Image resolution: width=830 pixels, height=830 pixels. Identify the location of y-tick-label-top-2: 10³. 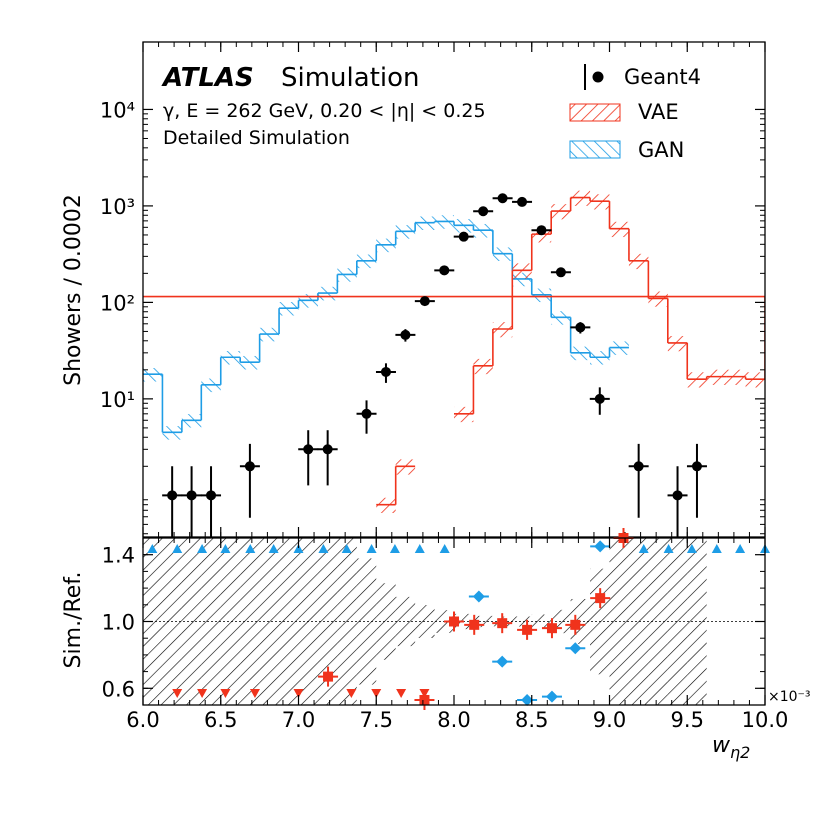
(117, 207).